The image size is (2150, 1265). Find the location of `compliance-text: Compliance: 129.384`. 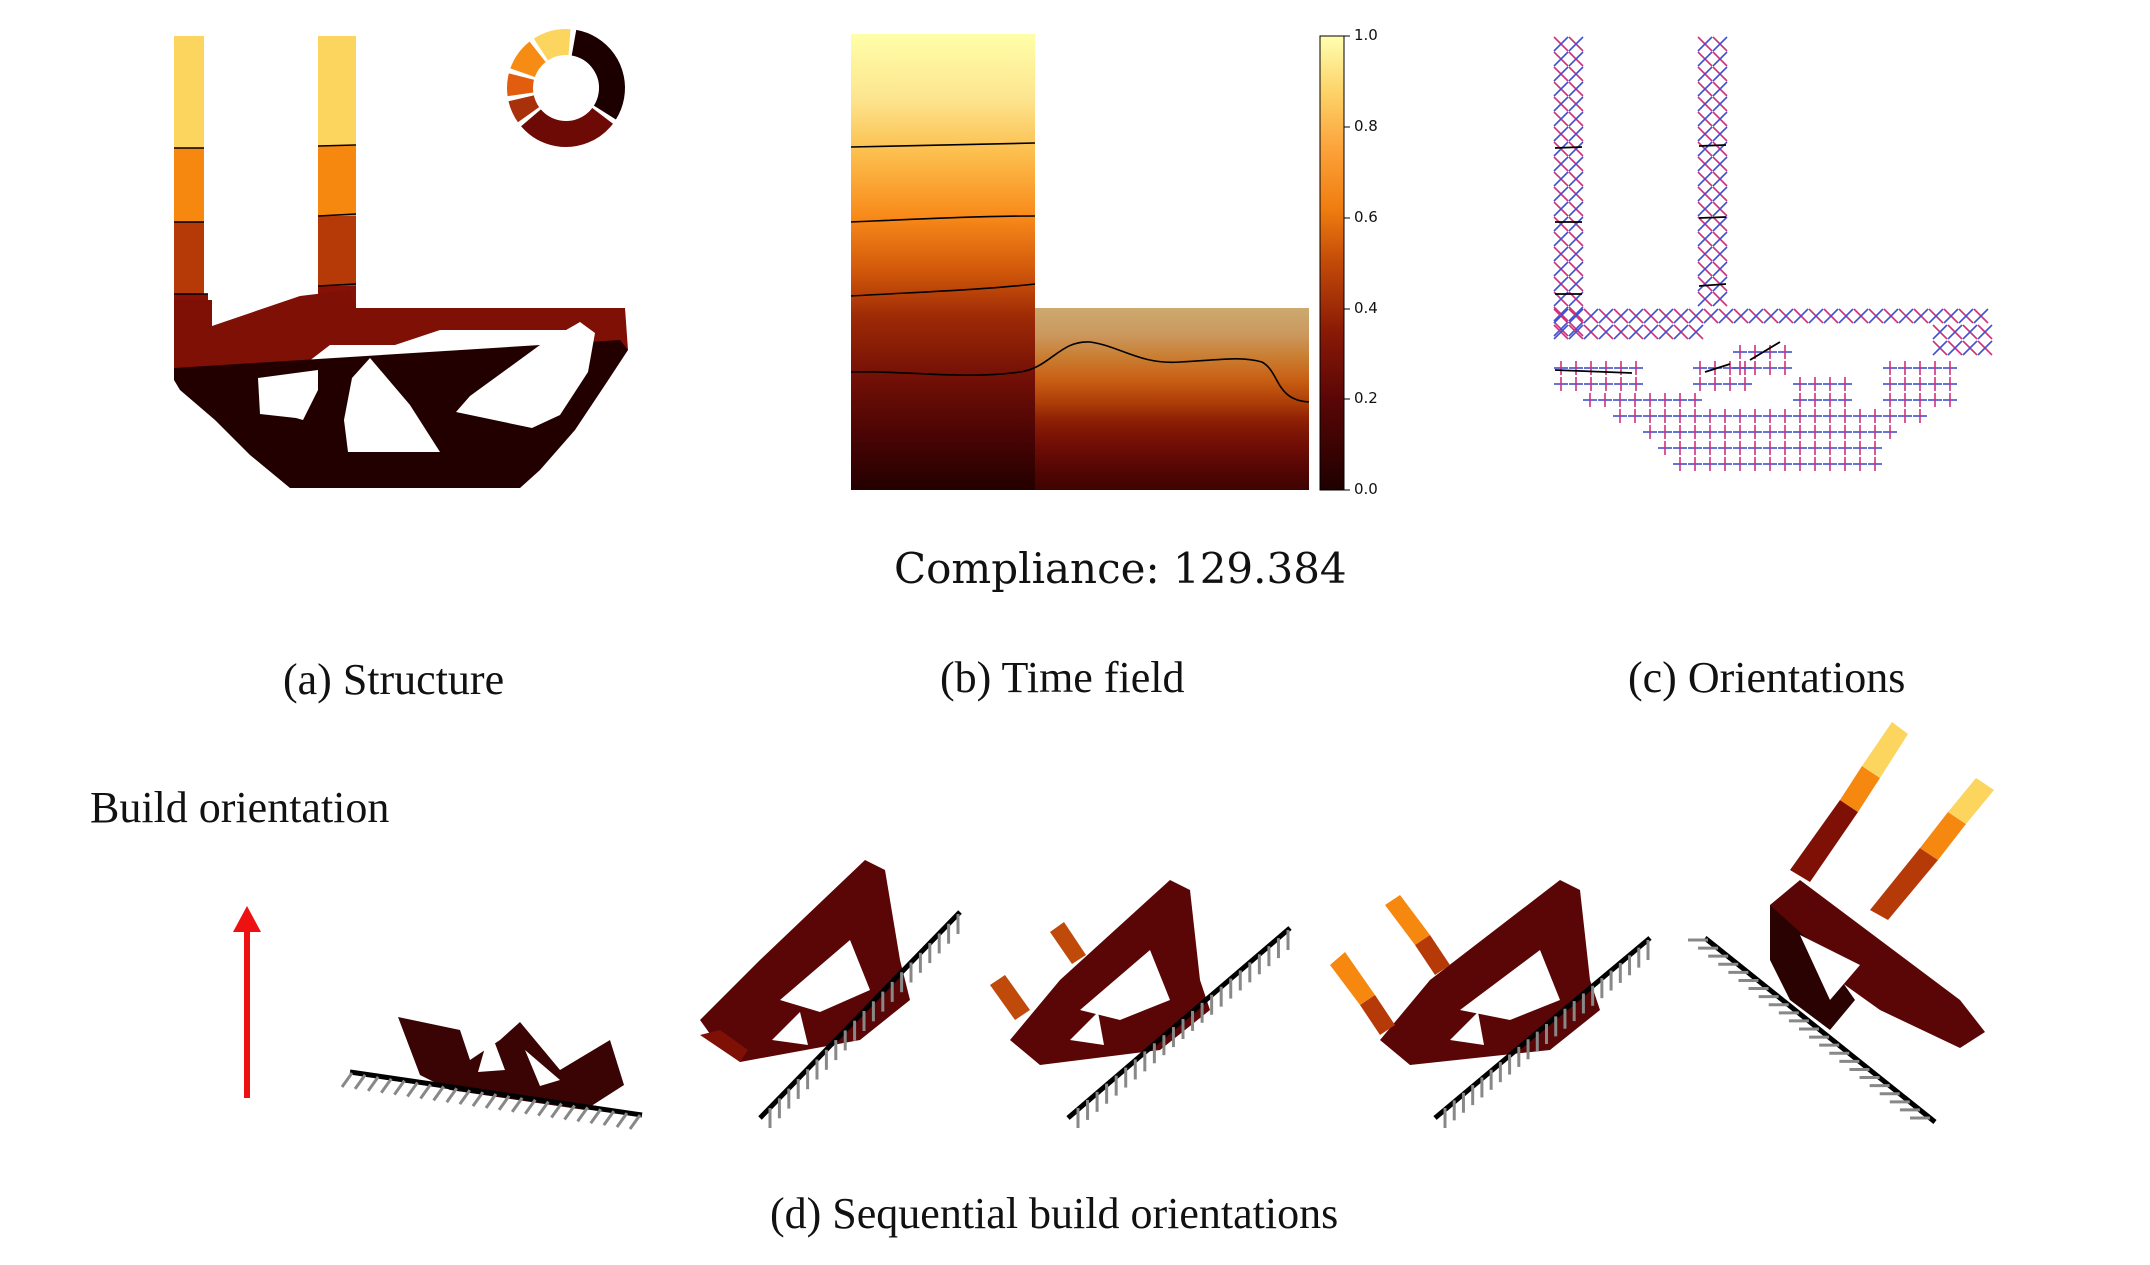

compliance-text: Compliance: 129.384 is located at coordinates (1120, 568).